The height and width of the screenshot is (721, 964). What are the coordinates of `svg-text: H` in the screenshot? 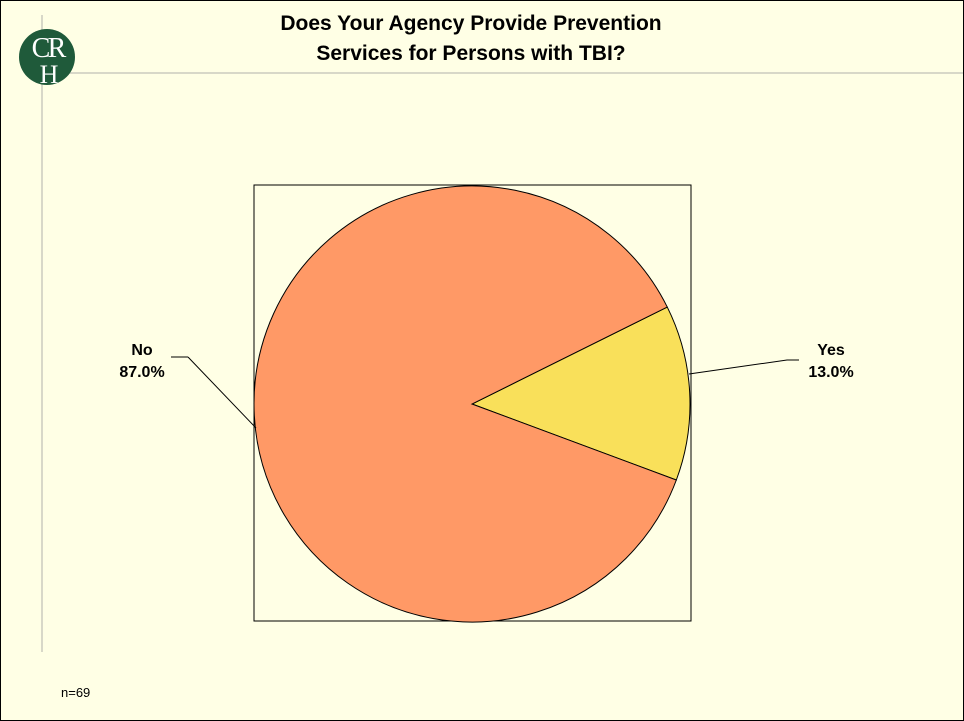 It's located at (49, 73).